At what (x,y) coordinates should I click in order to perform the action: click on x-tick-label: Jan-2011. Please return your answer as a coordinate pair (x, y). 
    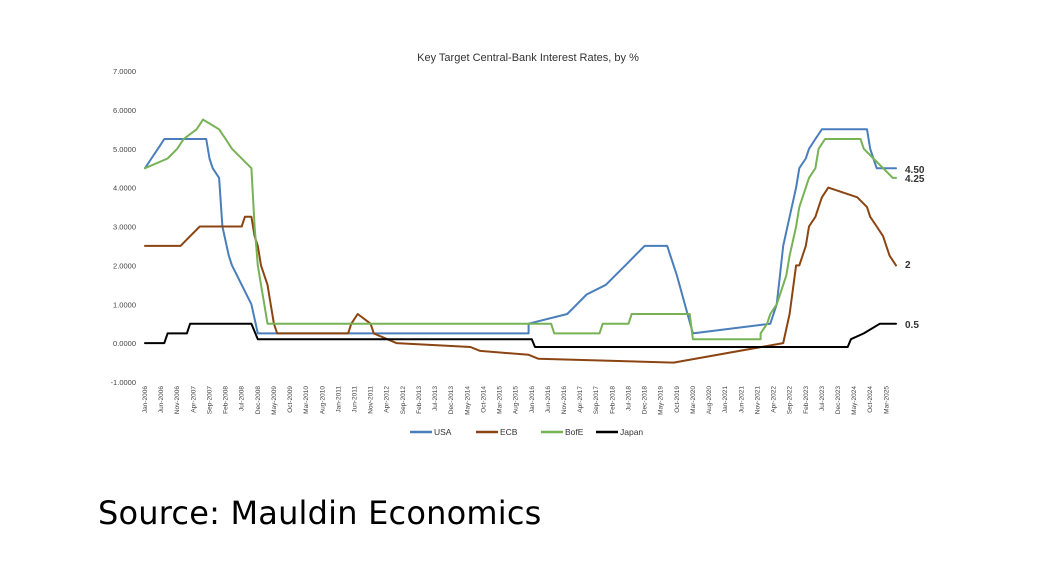
    Looking at the image, I should click on (338, 399).